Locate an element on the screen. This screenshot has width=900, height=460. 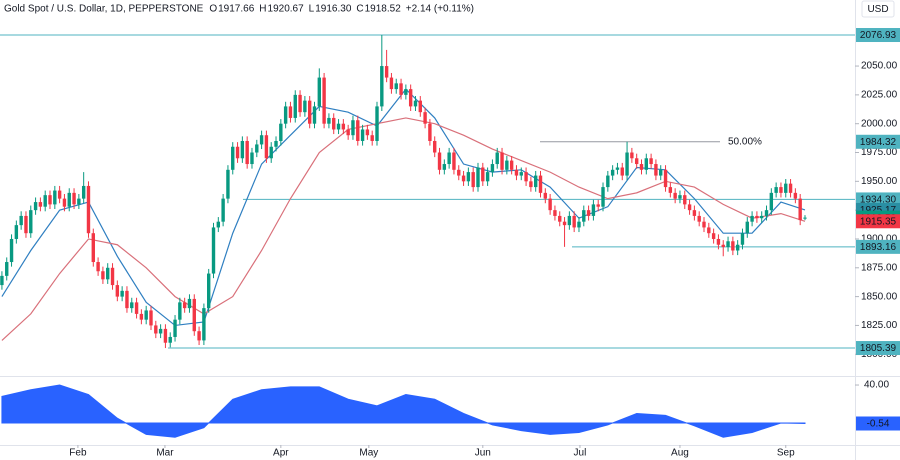
fib-label: 50.00% is located at coordinates (745, 141).